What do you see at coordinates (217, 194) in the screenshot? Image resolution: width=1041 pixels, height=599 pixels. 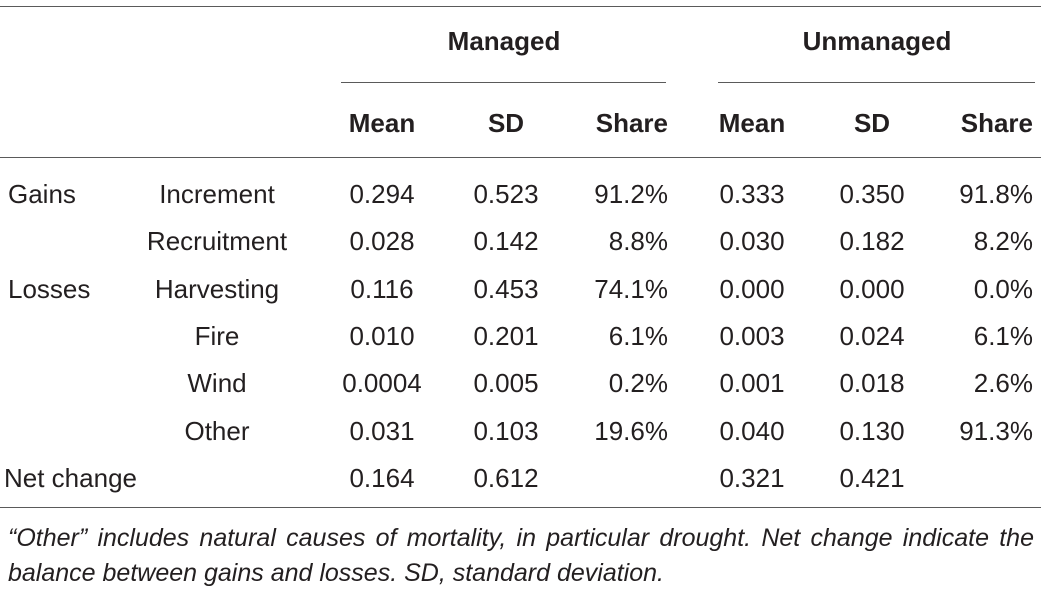 I see `row-subcategory: Increment` at bounding box center [217, 194].